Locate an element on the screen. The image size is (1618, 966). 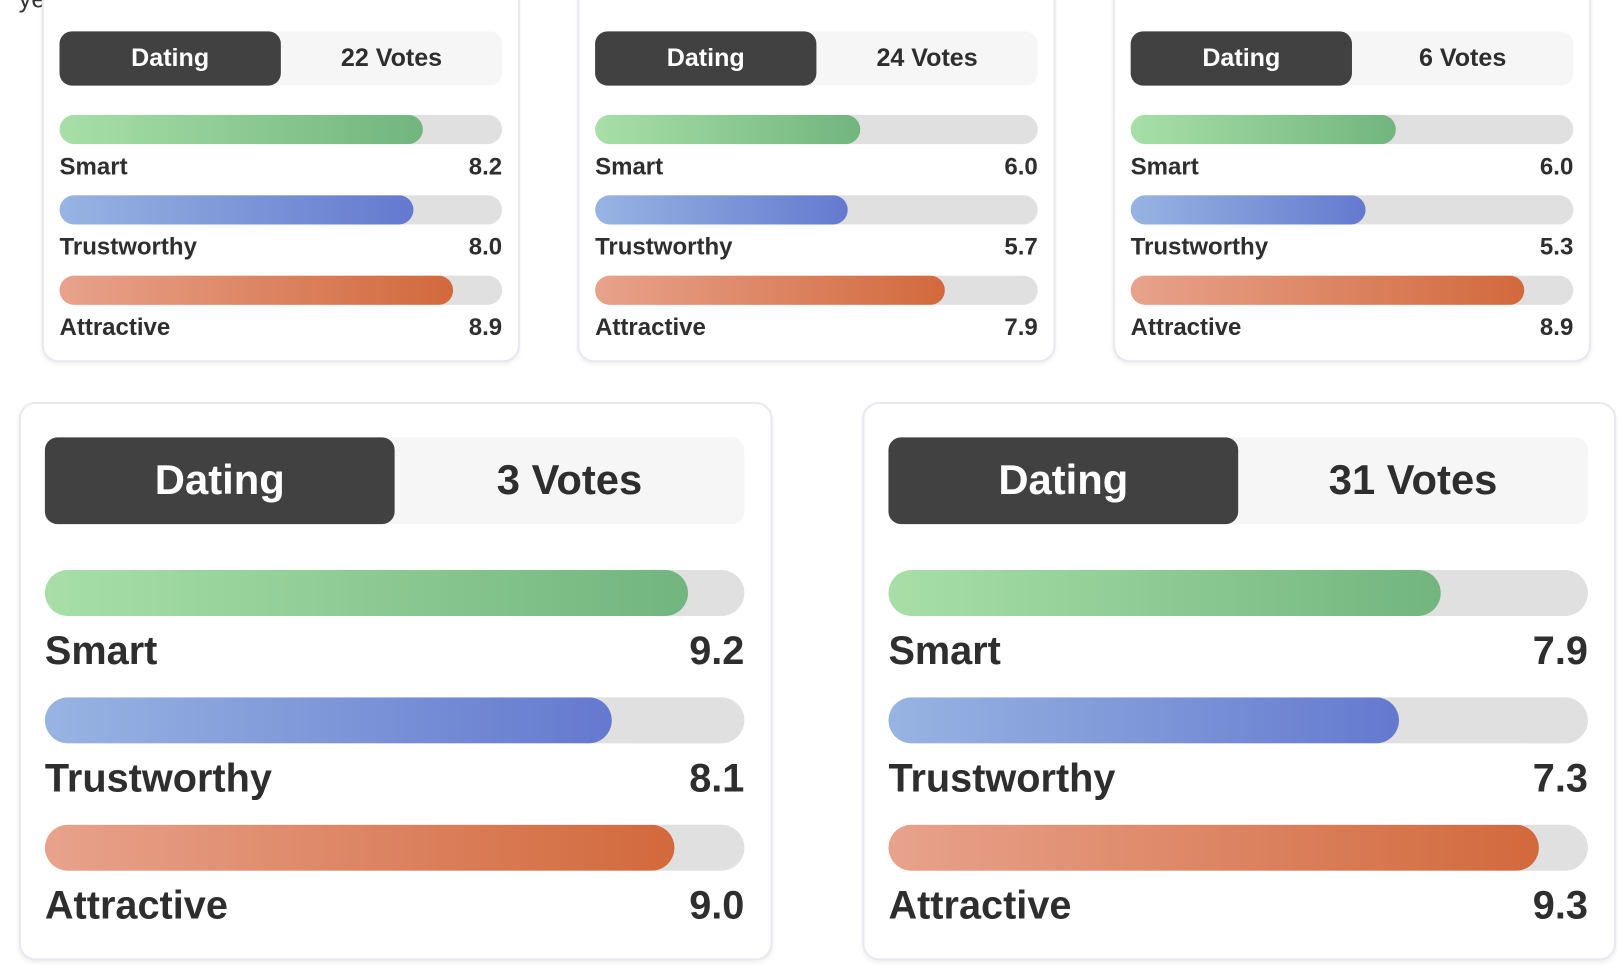
rating-row: Trustworthy 8.0 is located at coordinates (281, 249).